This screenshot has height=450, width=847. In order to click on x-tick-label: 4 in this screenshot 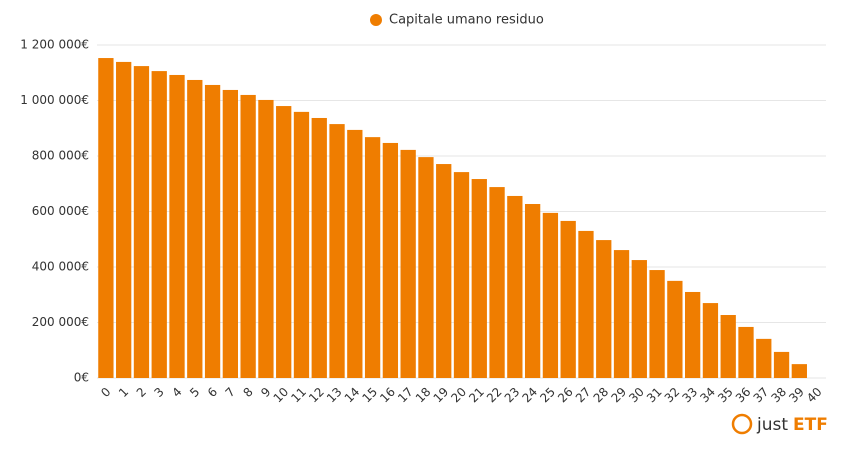, I will do `click(176, 392)`.